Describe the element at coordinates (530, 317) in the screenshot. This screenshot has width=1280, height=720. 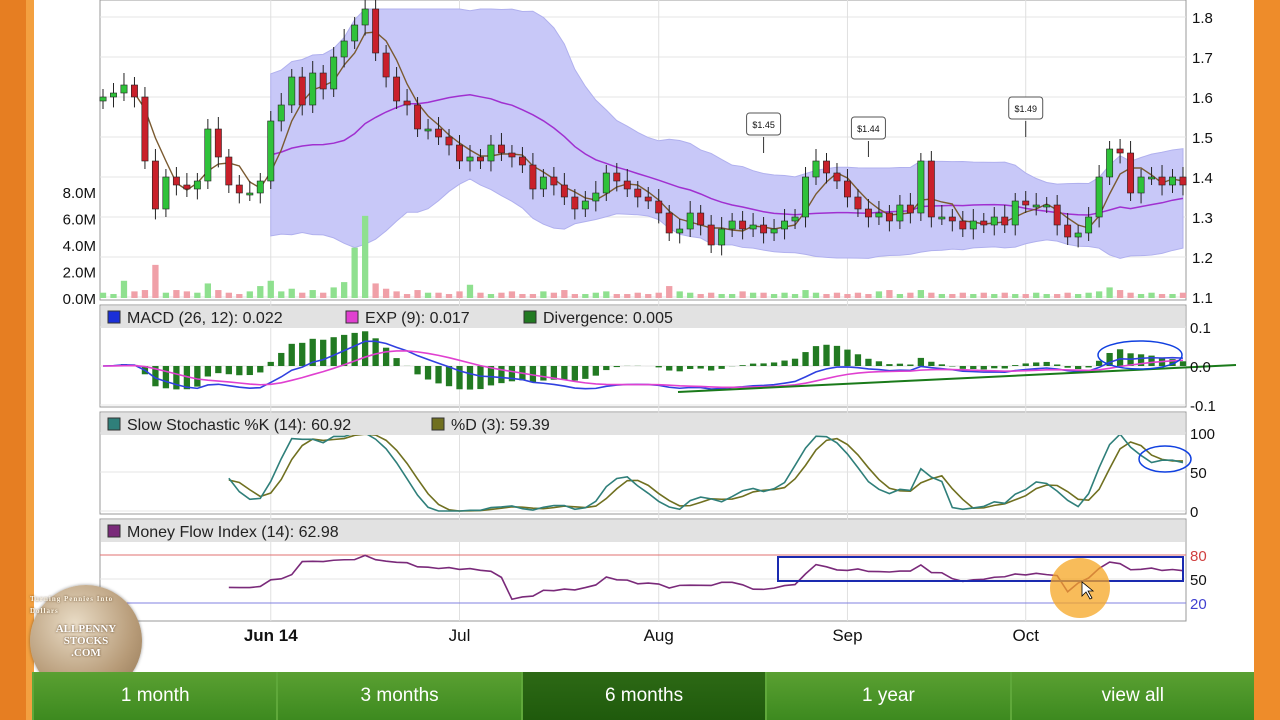
I see `divergence-swatch` at that location.